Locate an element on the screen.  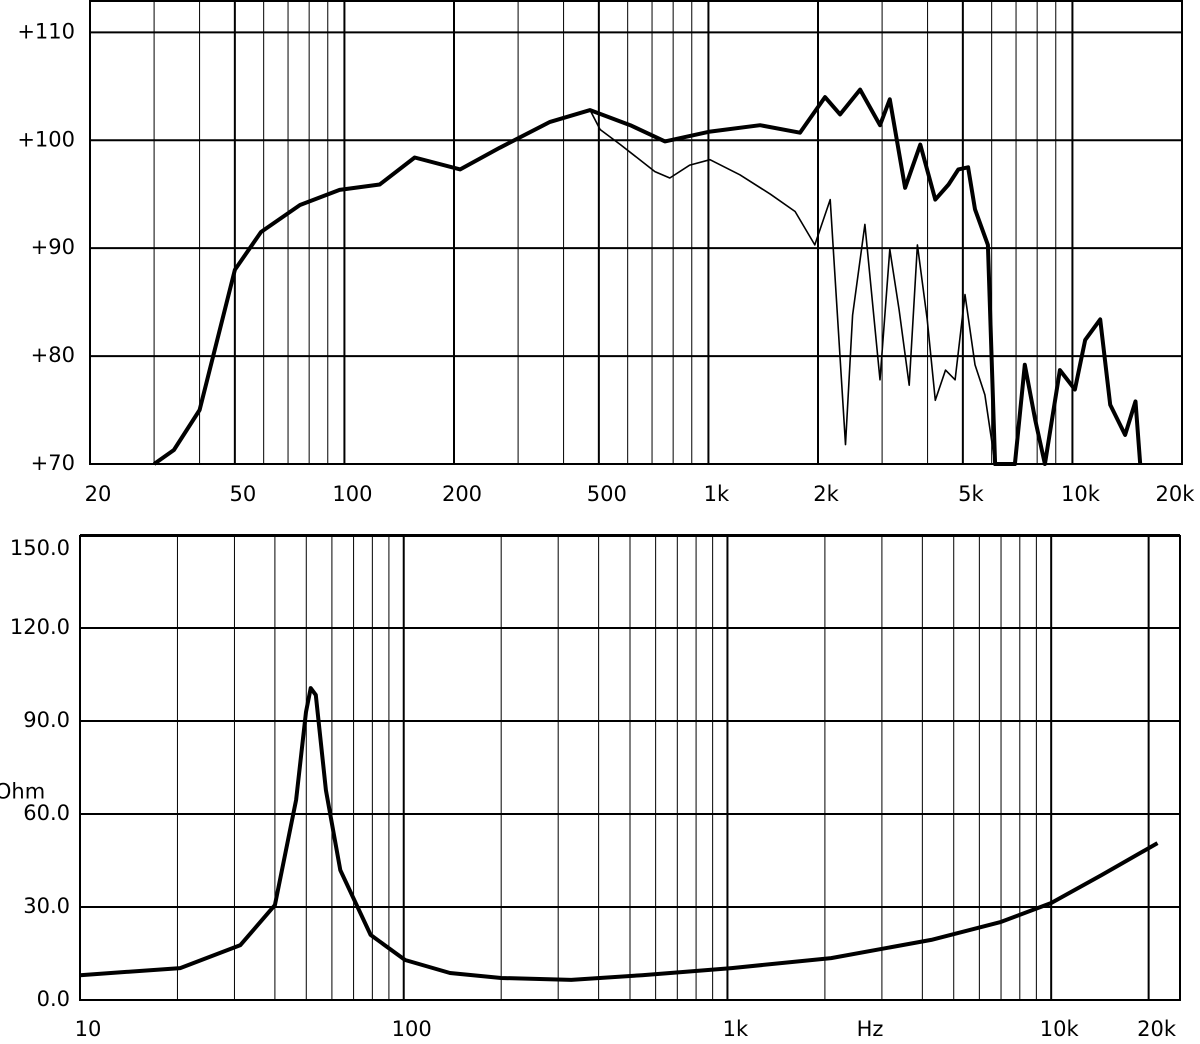
x-tick-label: 500 is located at coordinates (607, 494).